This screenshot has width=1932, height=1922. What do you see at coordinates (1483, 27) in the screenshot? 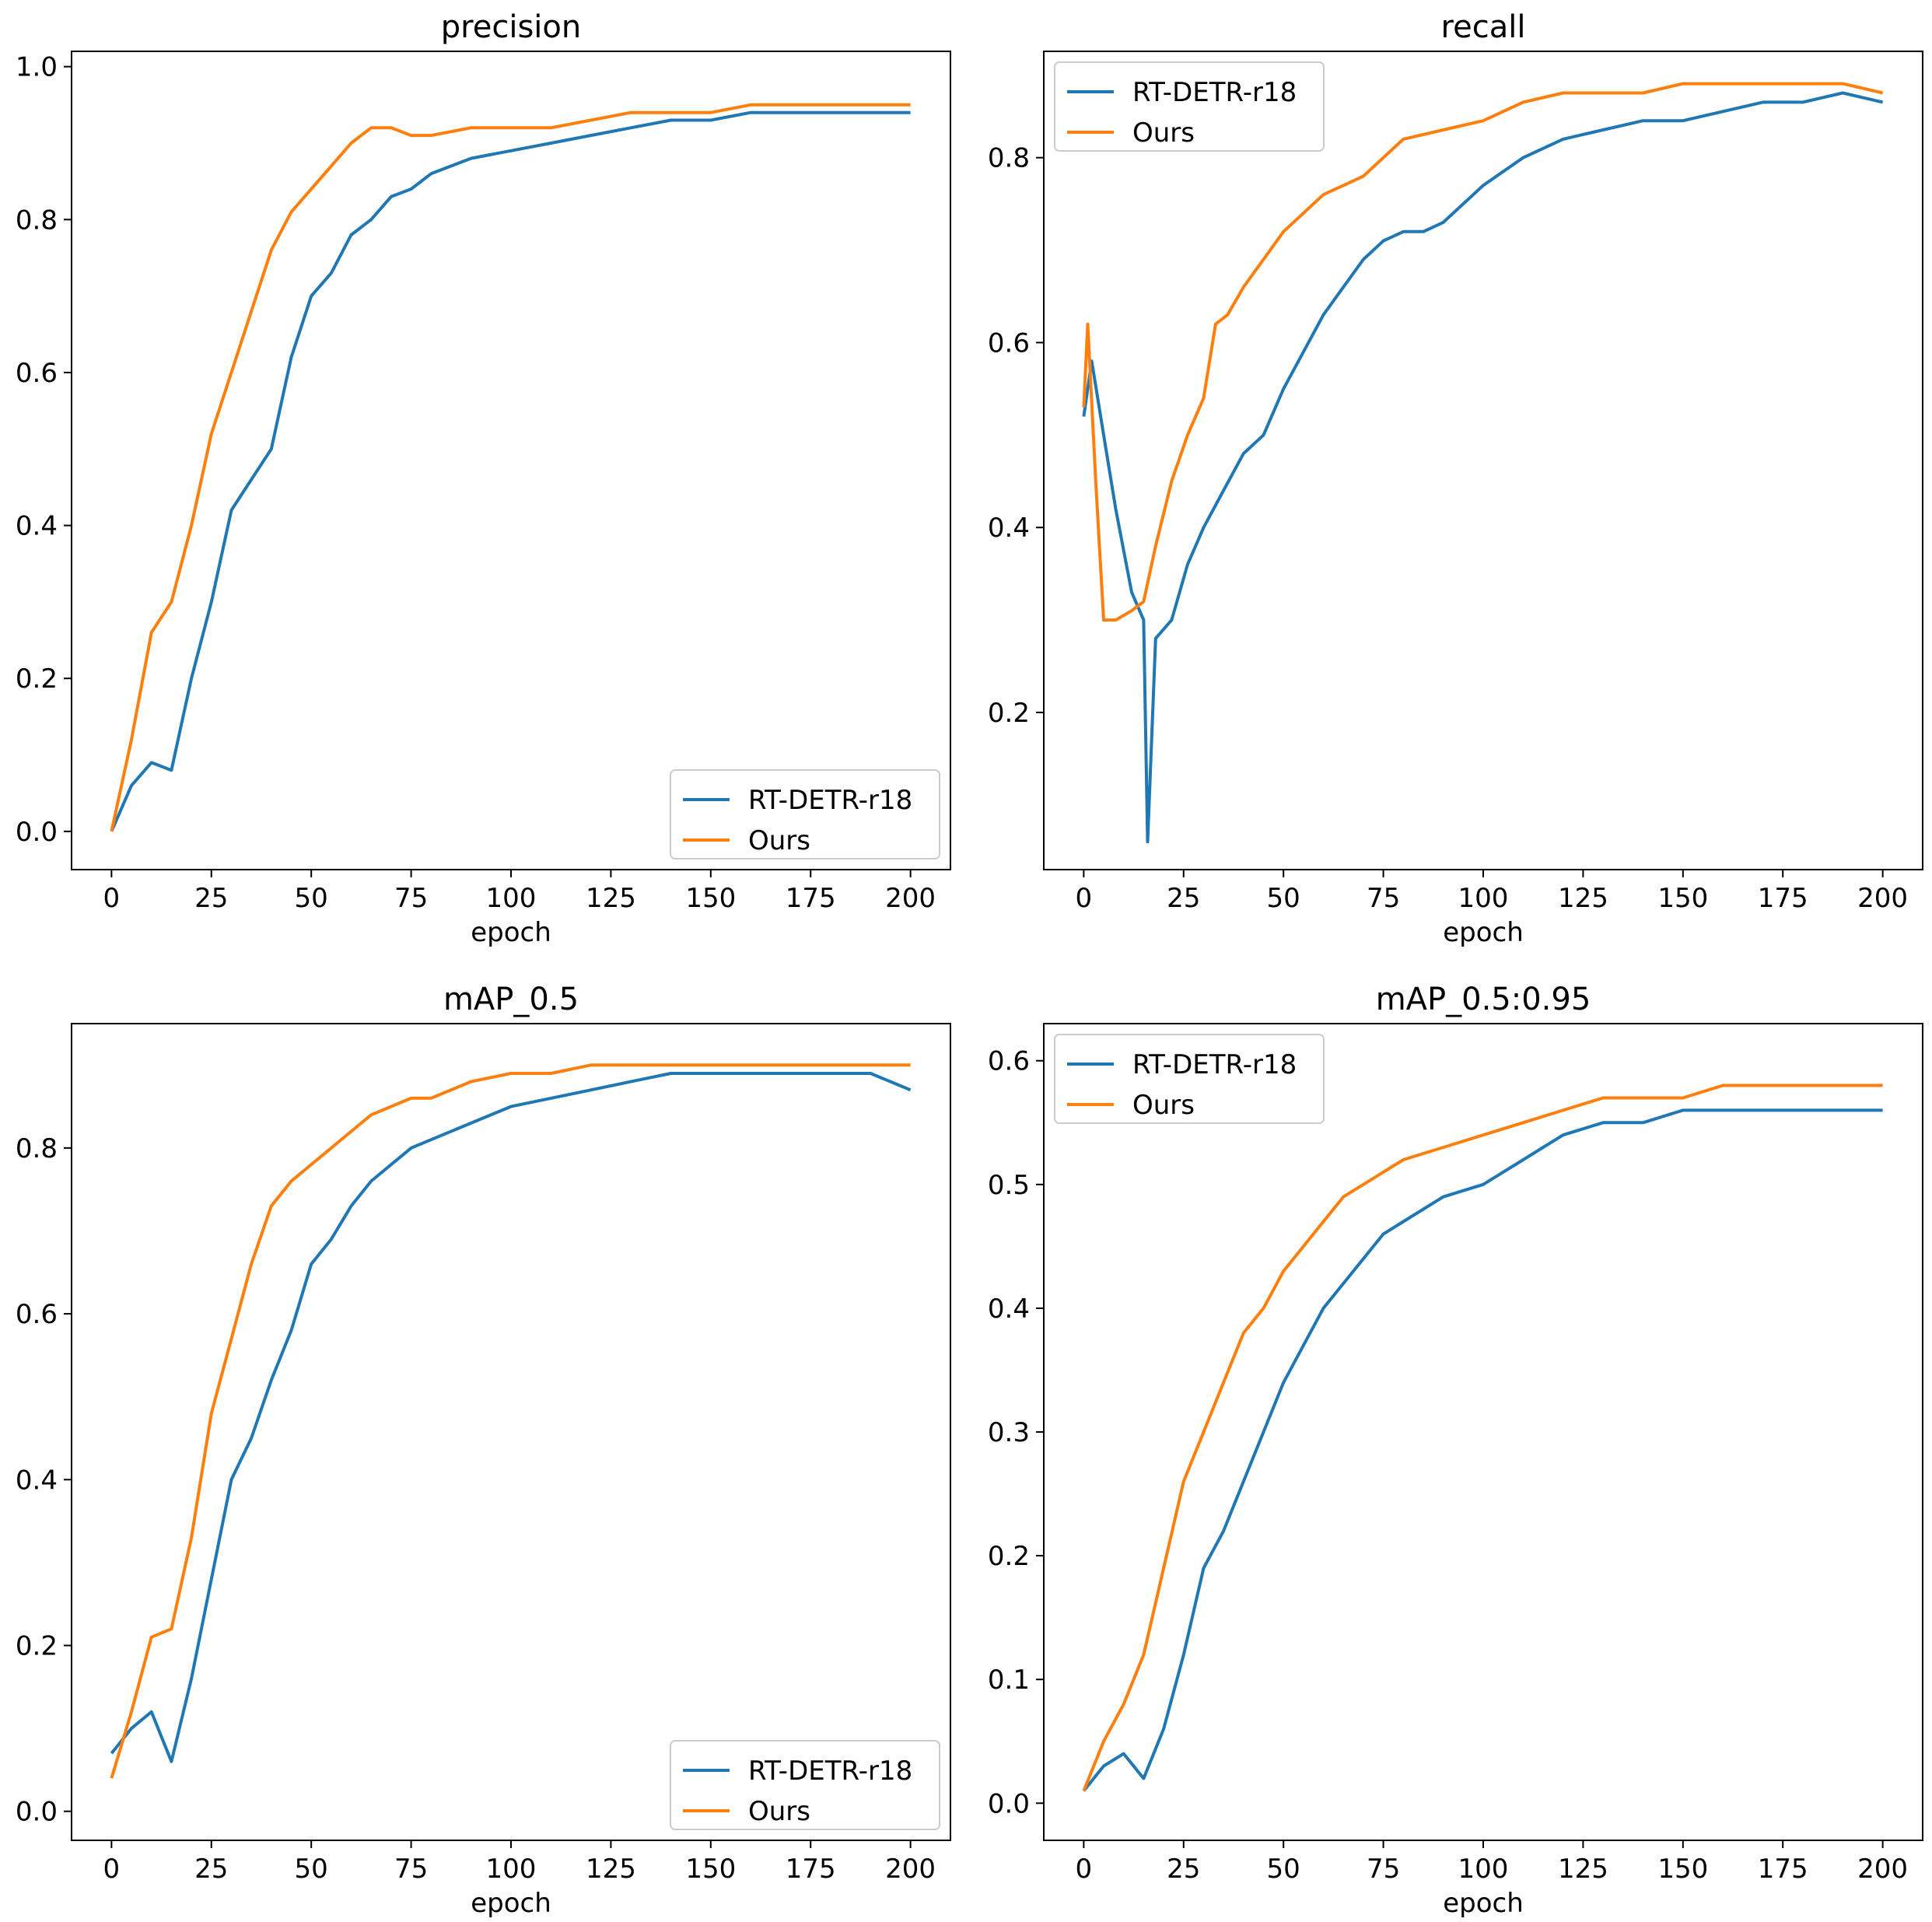
I see `chart-title: recall` at bounding box center [1483, 27].